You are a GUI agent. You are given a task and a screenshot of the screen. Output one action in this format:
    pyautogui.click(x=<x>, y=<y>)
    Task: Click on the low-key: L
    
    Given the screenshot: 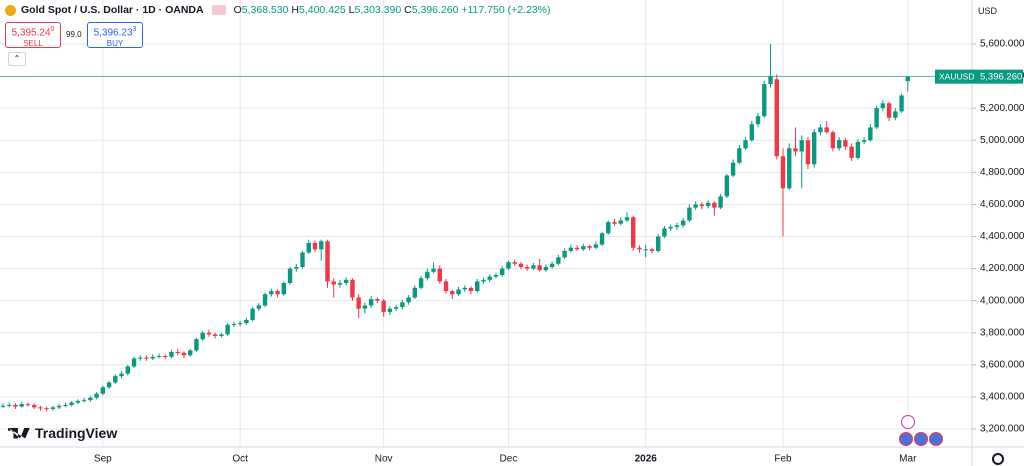 What is the action you would take?
    pyautogui.click(x=351, y=10)
    